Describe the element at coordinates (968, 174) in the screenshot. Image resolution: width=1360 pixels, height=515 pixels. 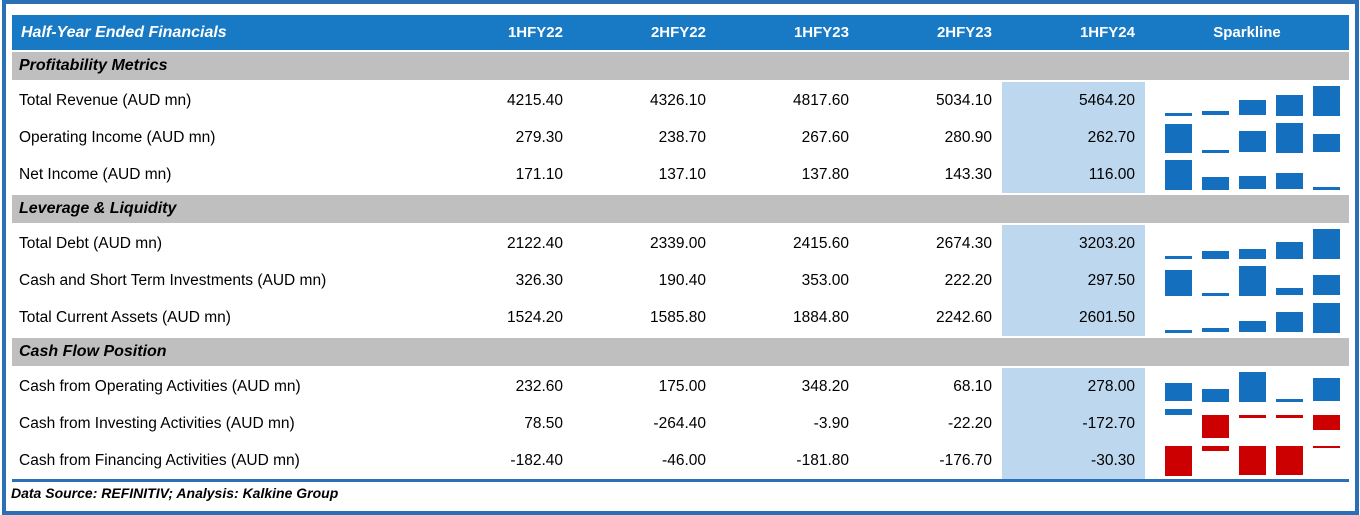
I see `value-cell: 143.30` at that location.